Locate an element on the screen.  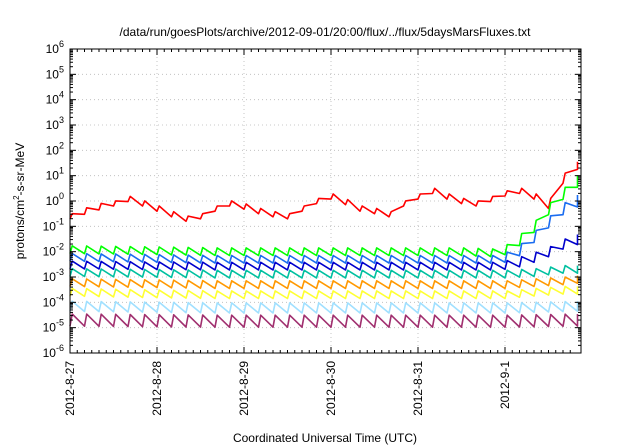
x-tick-label: 2012-8-28 is located at coordinates (157, 388).